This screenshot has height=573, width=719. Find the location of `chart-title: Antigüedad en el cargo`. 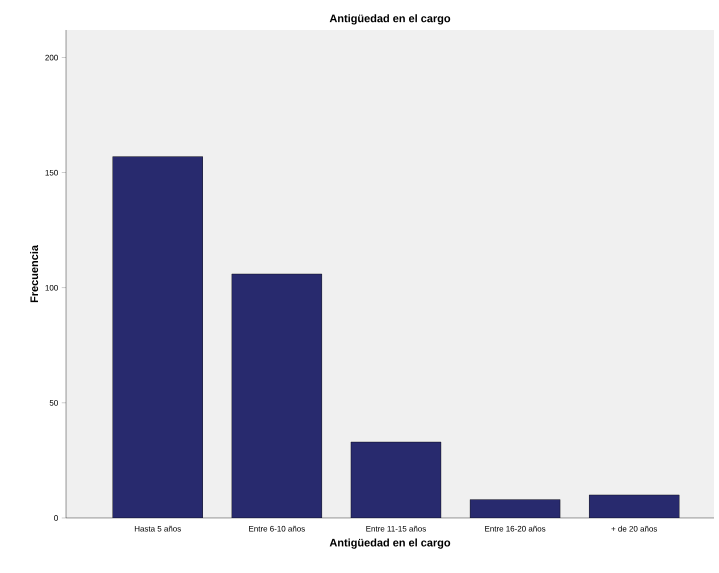

chart-title: Antigüedad en el cargo is located at coordinates (390, 19).